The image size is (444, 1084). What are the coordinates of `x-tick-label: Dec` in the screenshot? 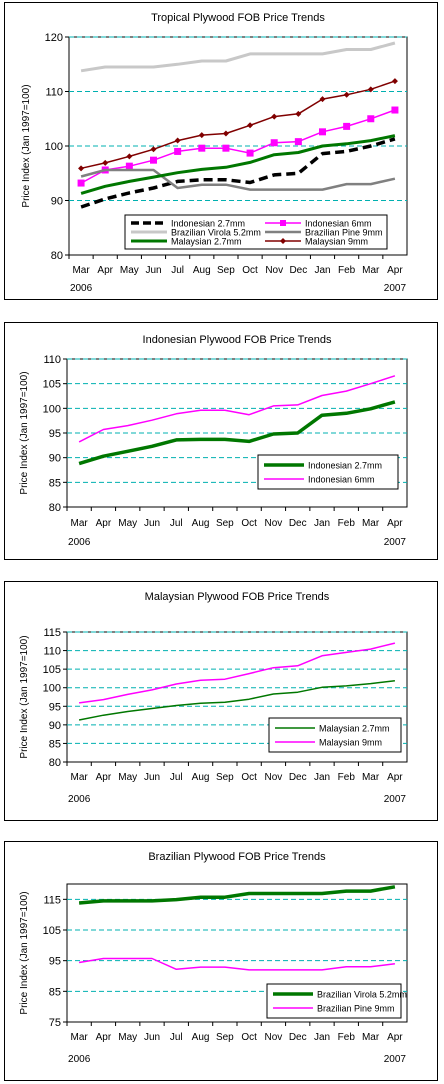 It's located at (298, 1037).